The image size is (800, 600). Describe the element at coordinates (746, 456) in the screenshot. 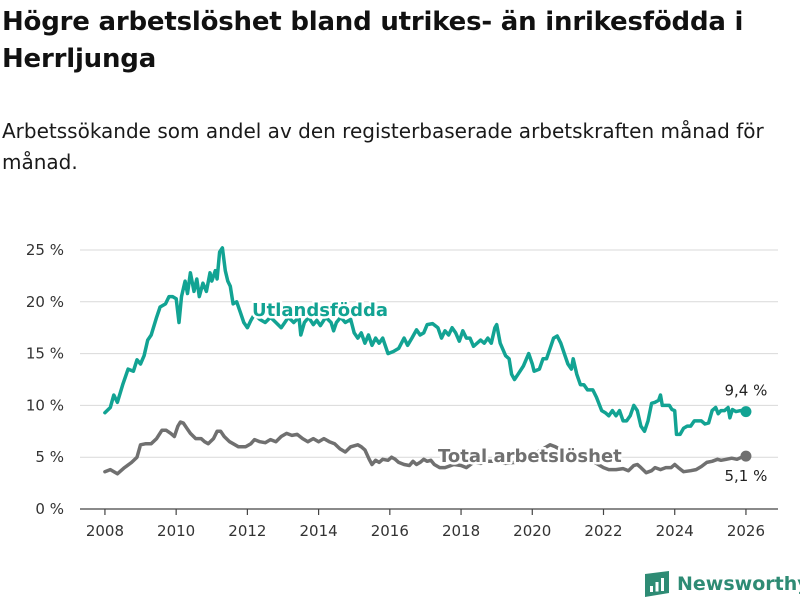

I see `series-endpoint-total` at that location.